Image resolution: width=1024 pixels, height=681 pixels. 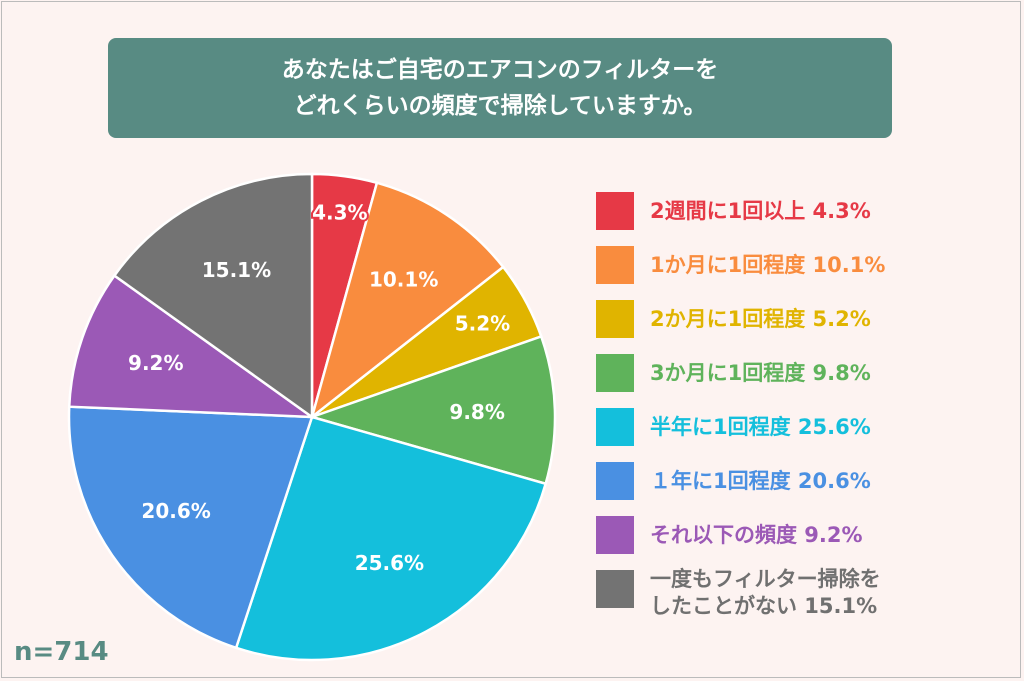 I want to click on legend-item: 半年に1回程度 25.6%, so click(x=740, y=435).